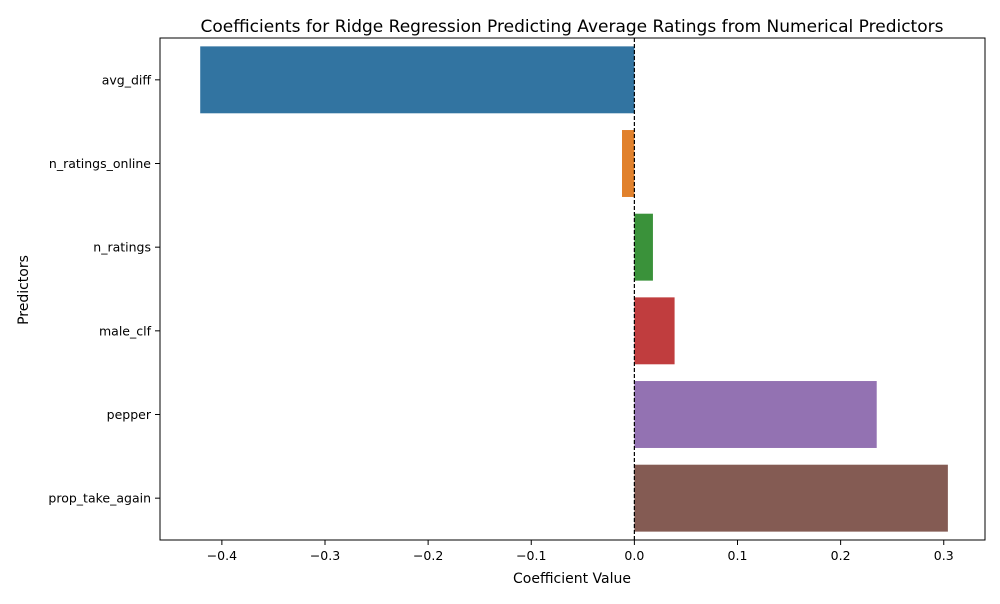 This screenshot has width=1000, height=604. What do you see at coordinates (428, 555) in the screenshot?
I see `x-tick-label: −0.2` at bounding box center [428, 555].